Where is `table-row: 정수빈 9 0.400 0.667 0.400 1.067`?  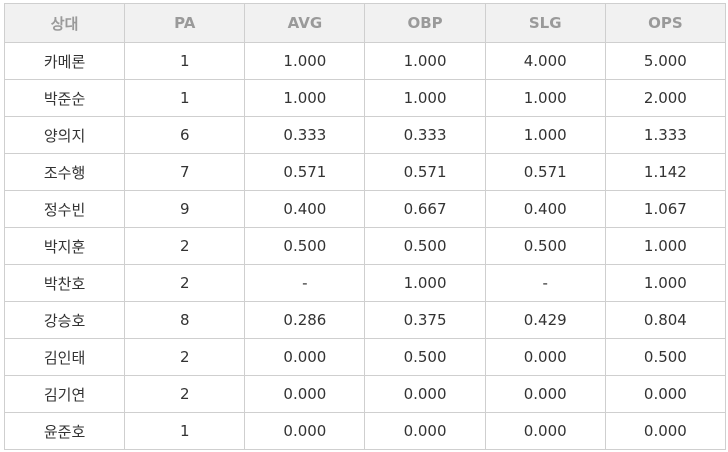
table-row: 정수빈 9 0.400 0.667 0.400 1.067 is located at coordinates (365, 209).